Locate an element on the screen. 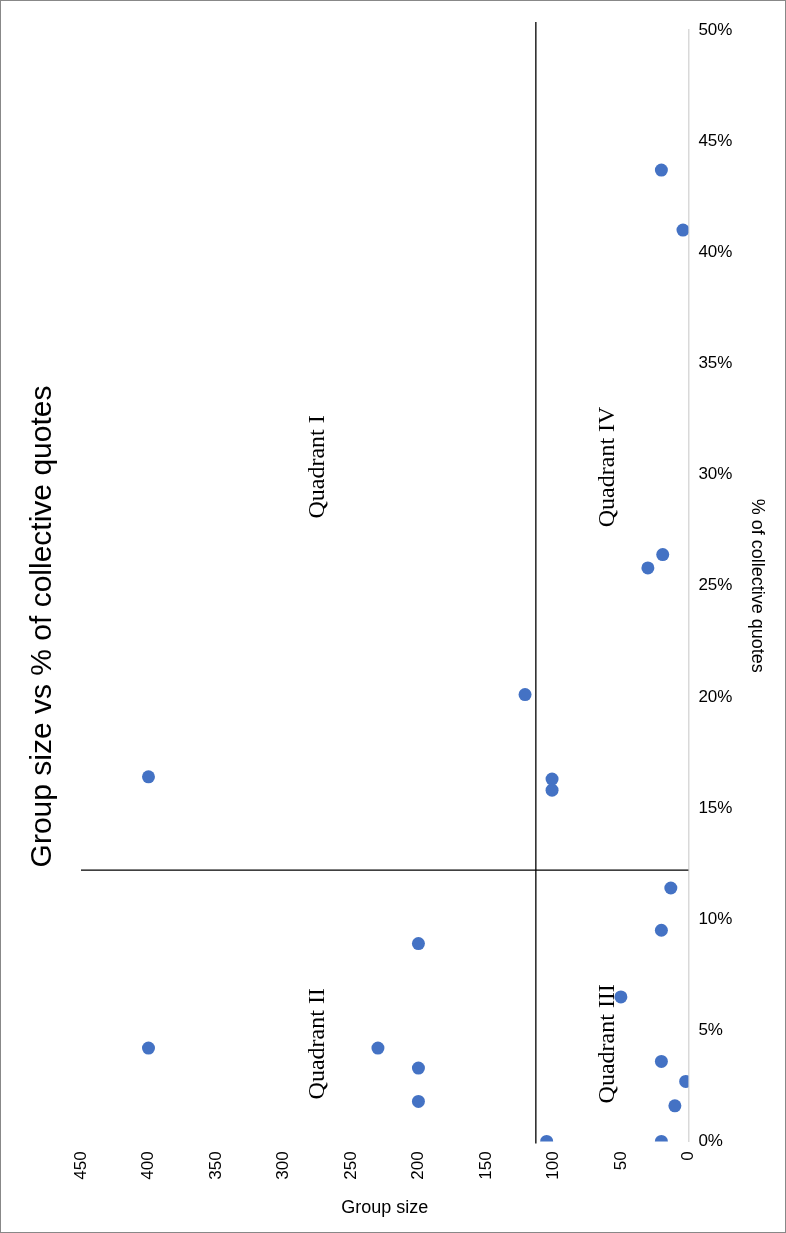  x-tick-label: 50 is located at coordinates (620, 1161).